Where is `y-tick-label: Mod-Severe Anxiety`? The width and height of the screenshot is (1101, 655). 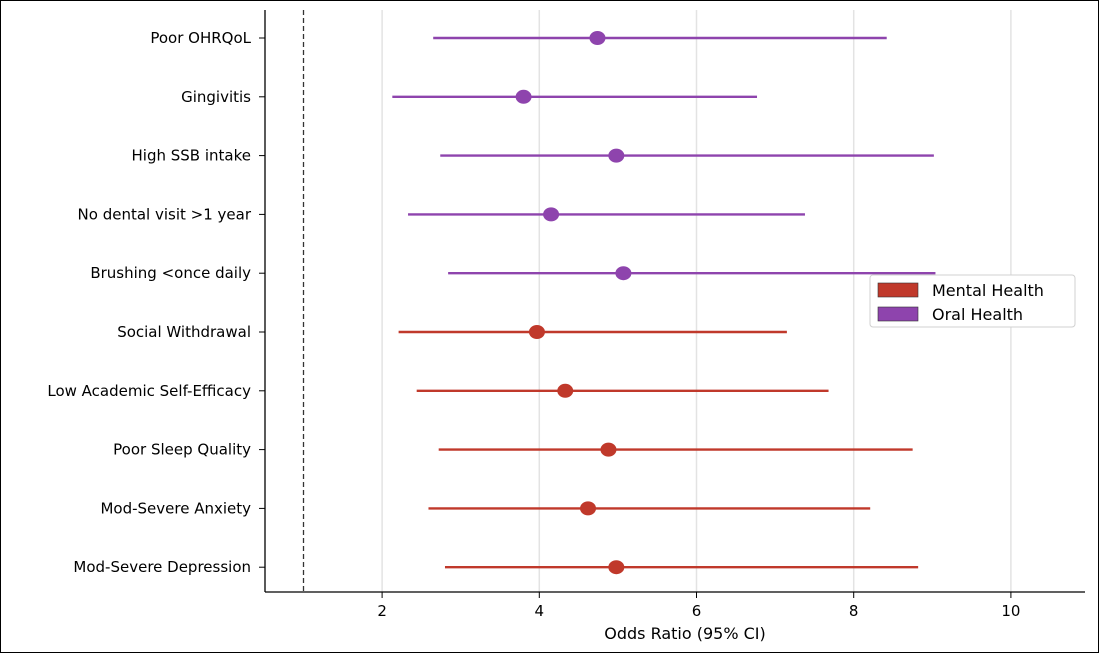 y-tick-label: Mod-Severe Anxiety is located at coordinates (175, 508).